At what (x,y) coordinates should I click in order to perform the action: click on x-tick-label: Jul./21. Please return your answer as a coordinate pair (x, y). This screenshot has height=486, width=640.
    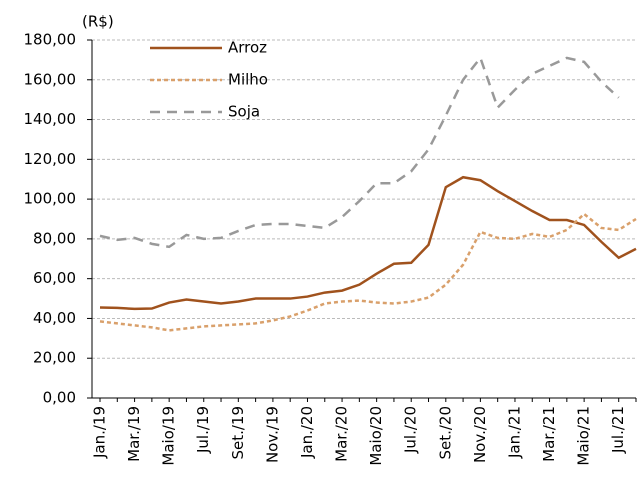
    Looking at the image, I should click on (618, 430).